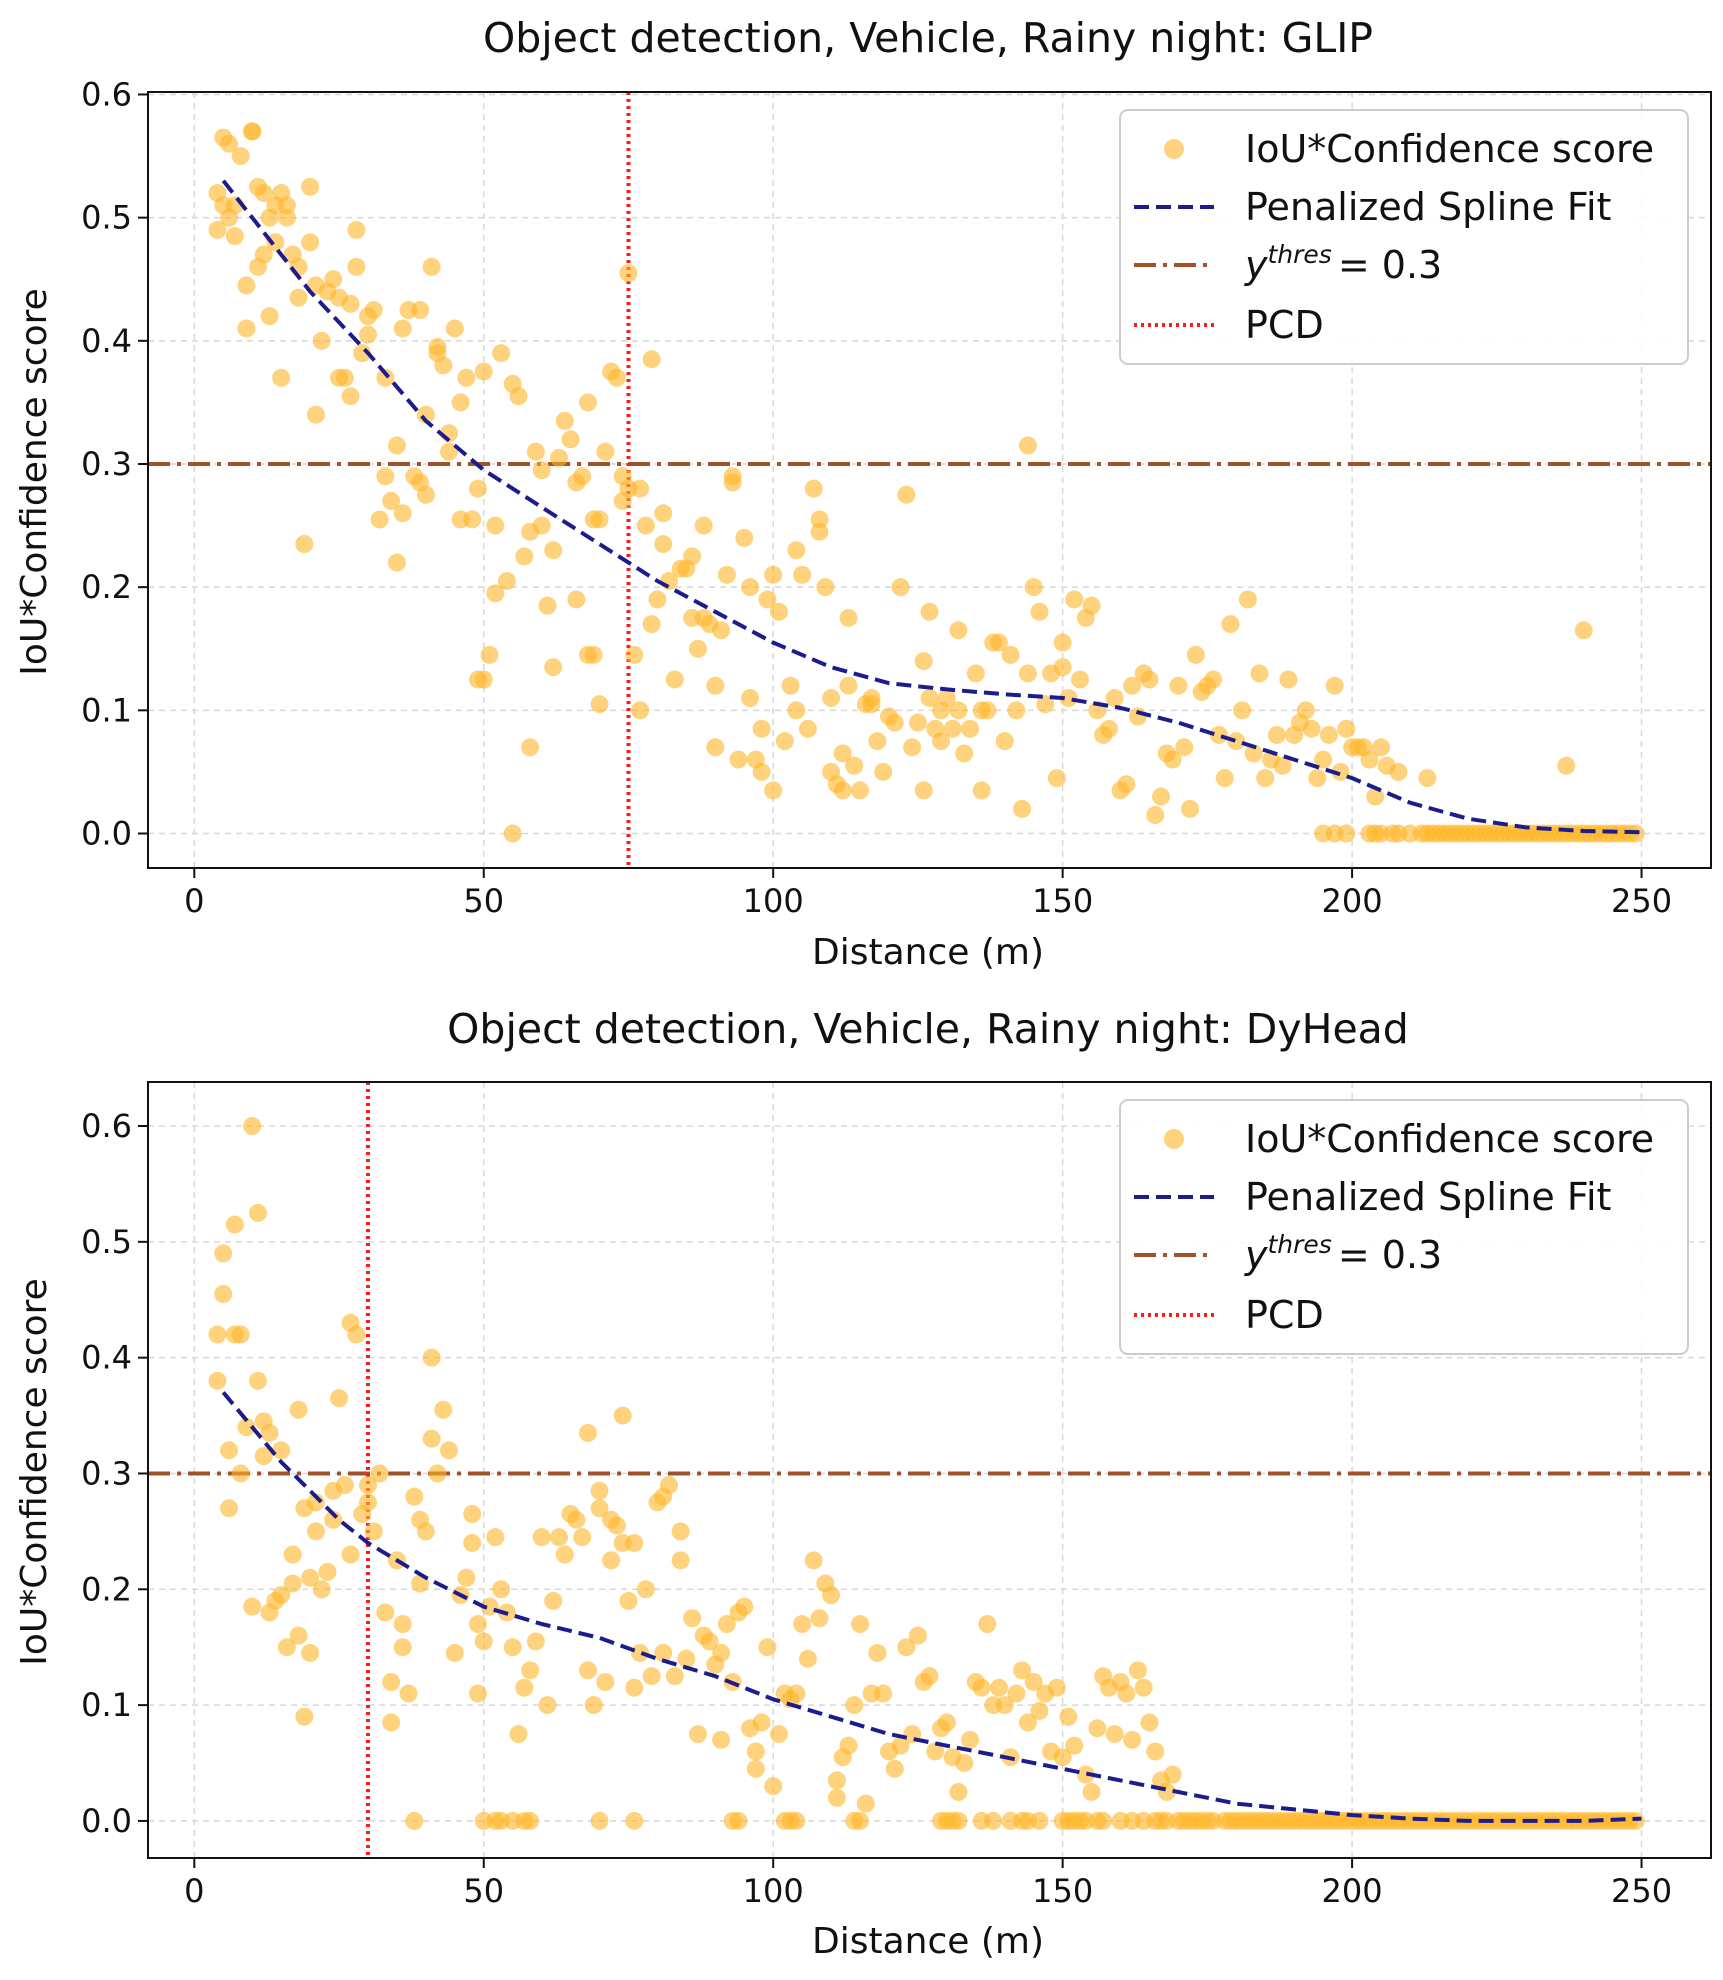  What do you see at coordinates (1641, 901) in the screenshot?
I see `x-tick-label: 250` at bounding box center [1641, 901].